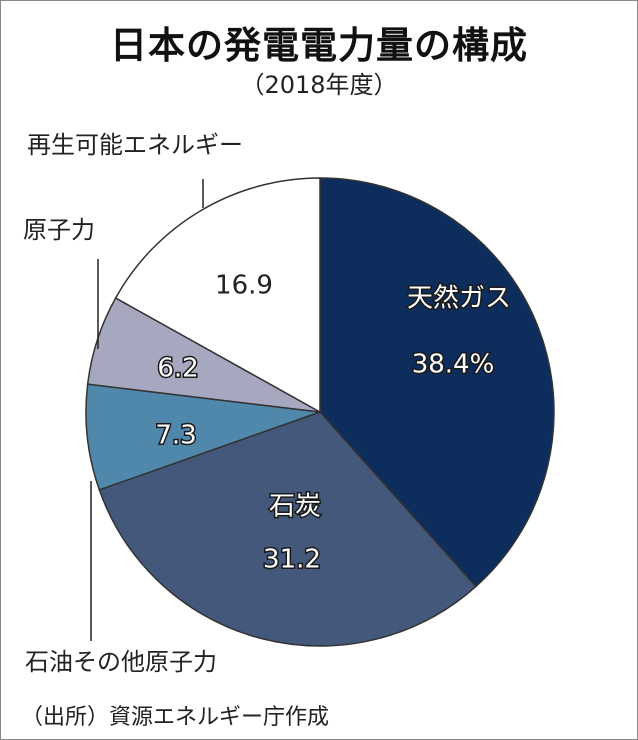 This screenshot has width=638, height=740. What do you see at coordinates (121, 662) in the screenshot?
I see `outer-label-2: 石油その他原子力` at bounding box center [121, 662].